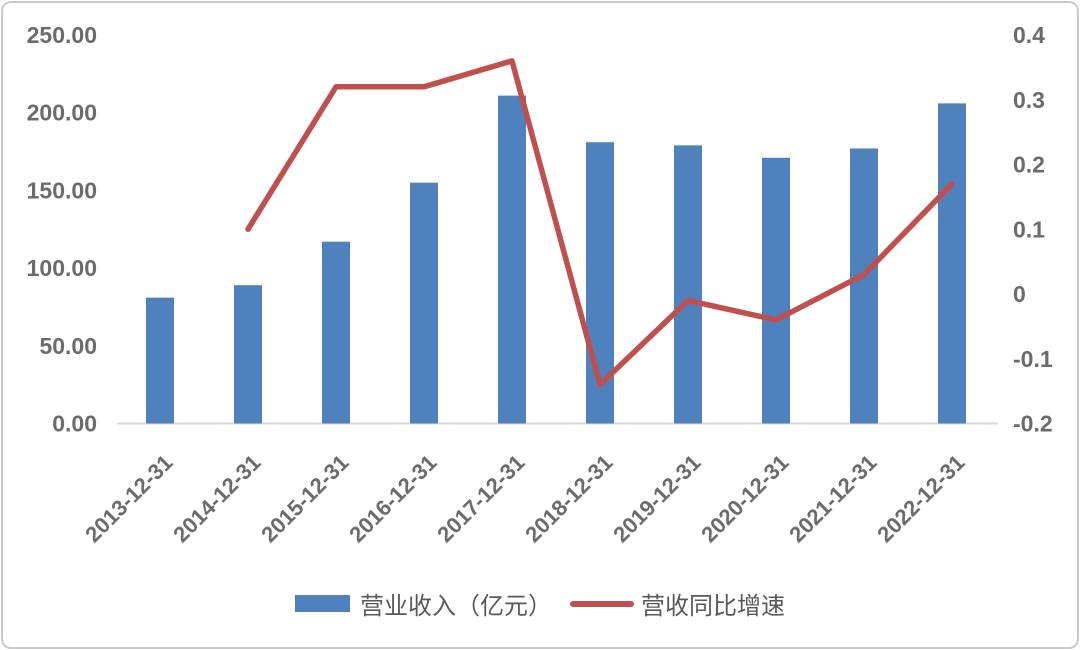 The image size is (1080, 650). I want to click on x-axis-tick-label: 2022-12-31, so click(920, 498).